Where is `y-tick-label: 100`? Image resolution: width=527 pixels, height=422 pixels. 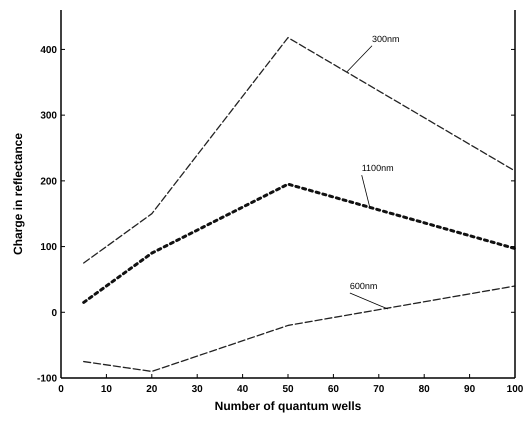 y-tick-label: 100 is located at coordinates (49, 248).